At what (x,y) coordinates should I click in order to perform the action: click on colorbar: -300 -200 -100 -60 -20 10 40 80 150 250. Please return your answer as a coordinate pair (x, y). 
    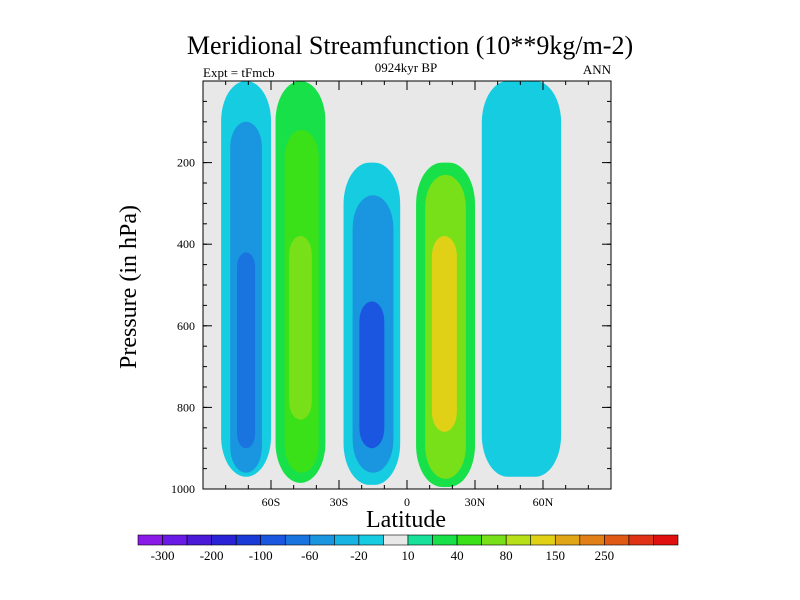
    Looking at the image, I should click on (408, 548).